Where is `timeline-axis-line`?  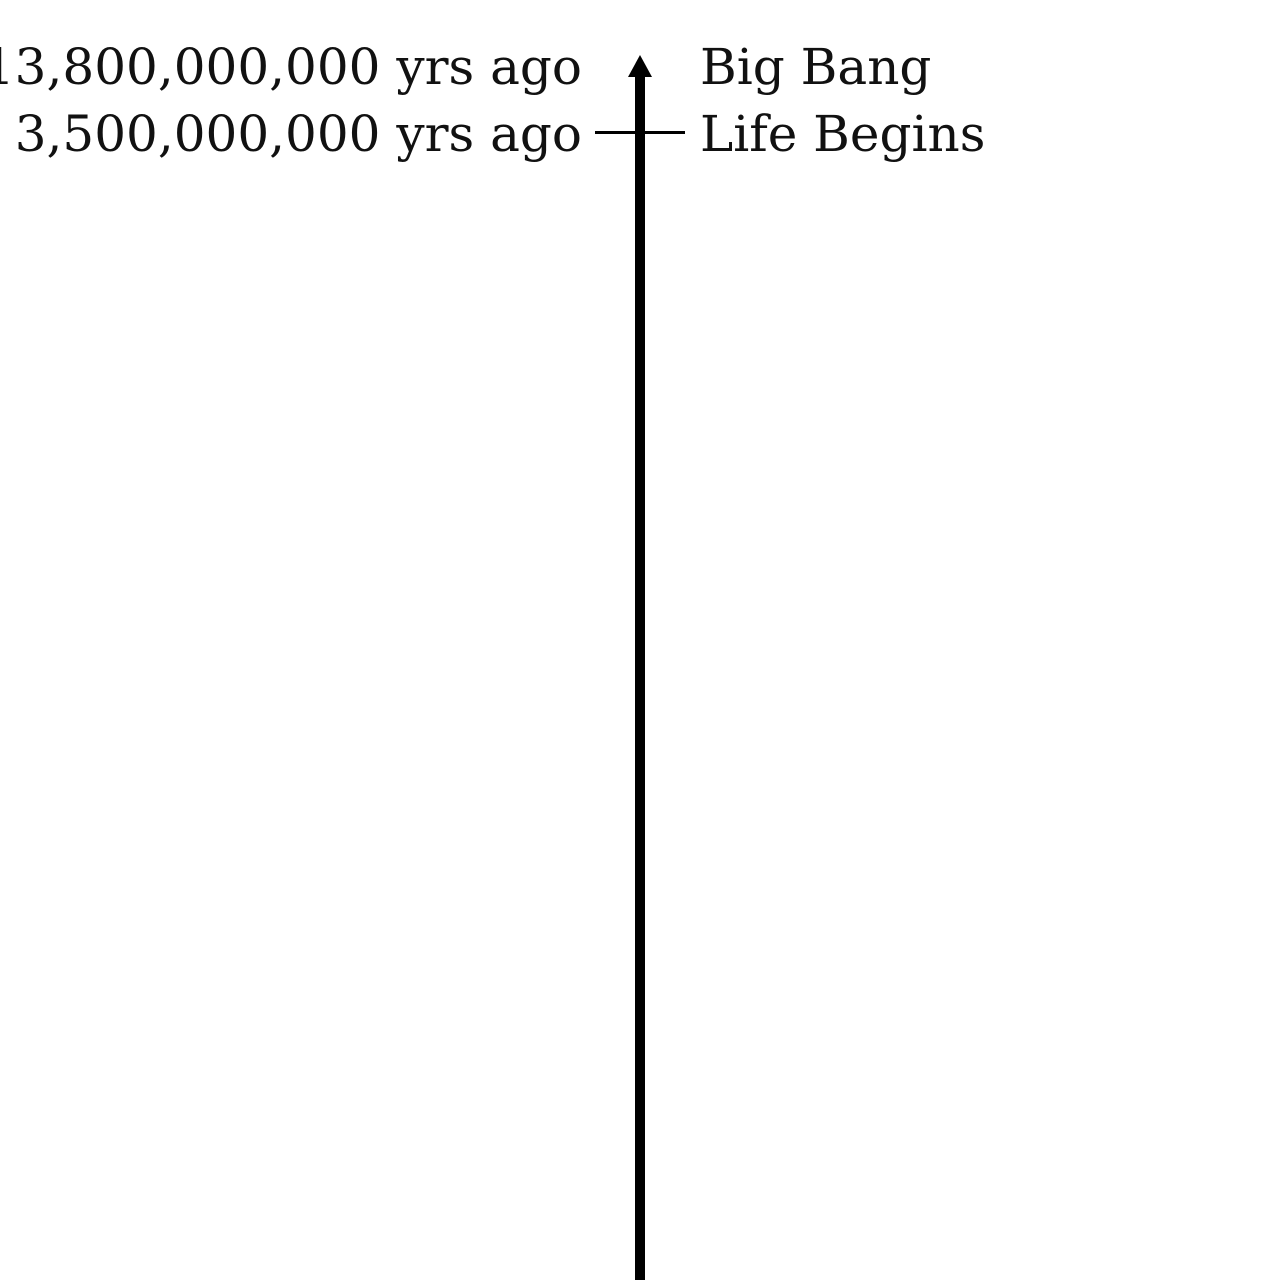 timeline-axis-line is located at coordinates (640, 677).